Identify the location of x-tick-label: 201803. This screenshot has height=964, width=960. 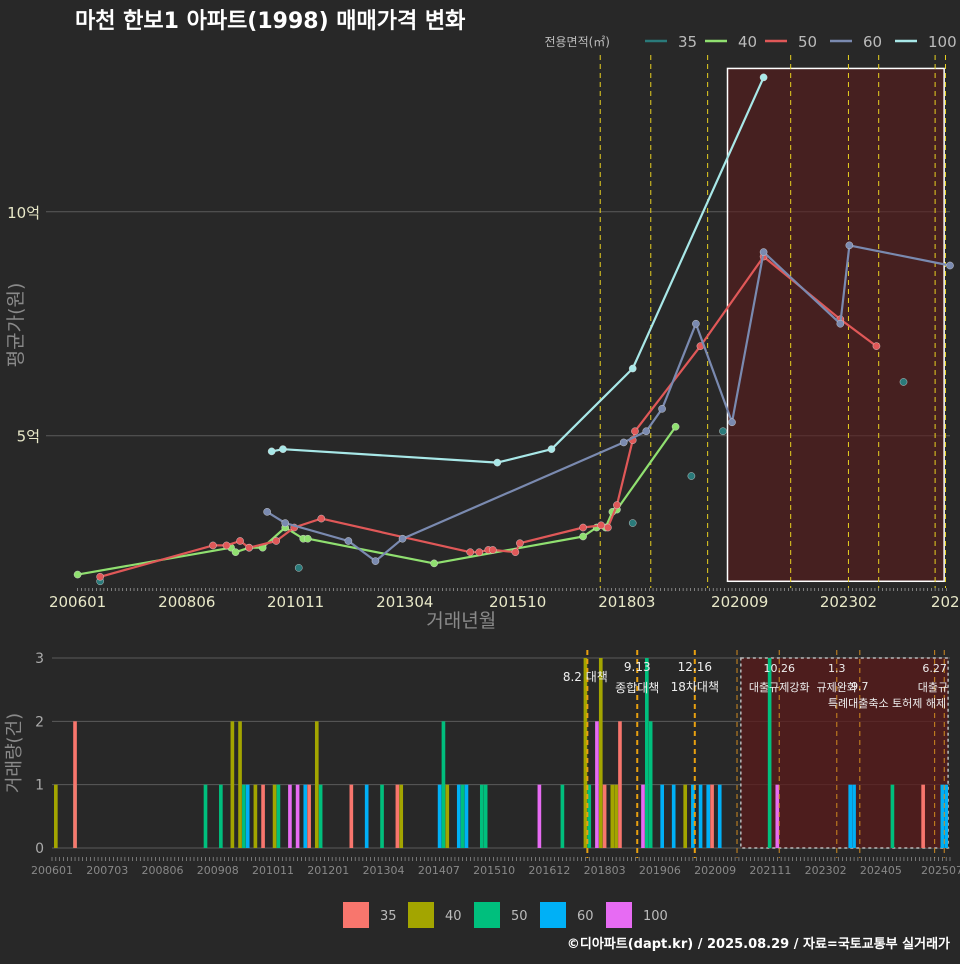
(626, 602).